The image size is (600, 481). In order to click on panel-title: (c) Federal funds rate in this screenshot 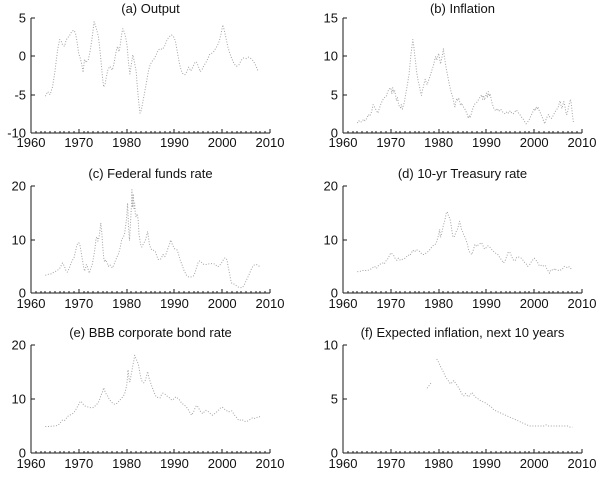, I will do `click(150, 173)`.